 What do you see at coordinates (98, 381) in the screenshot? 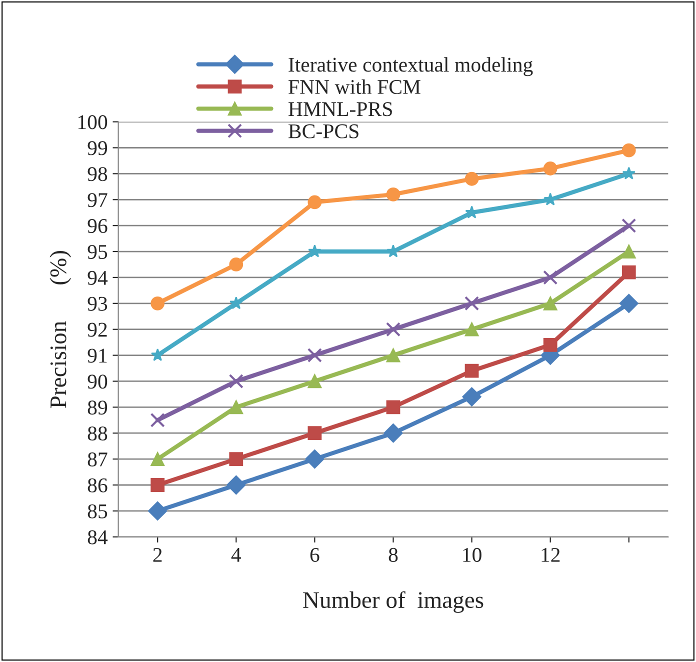
I see `y-tick-label: 90` at bounding box center [98, 381].